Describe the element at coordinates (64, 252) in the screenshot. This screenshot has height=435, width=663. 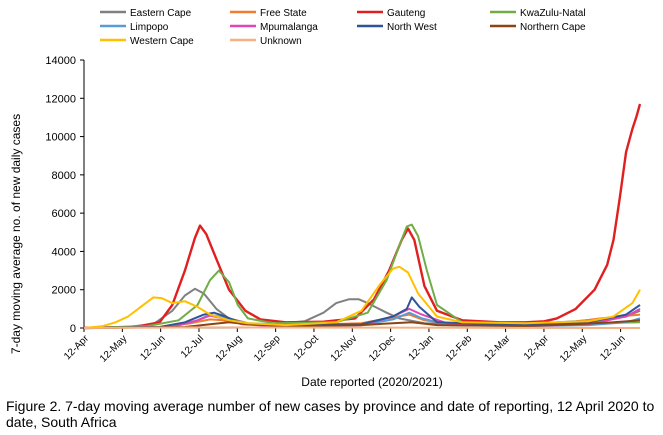
I see `y-tick-label: 4000` at that location.